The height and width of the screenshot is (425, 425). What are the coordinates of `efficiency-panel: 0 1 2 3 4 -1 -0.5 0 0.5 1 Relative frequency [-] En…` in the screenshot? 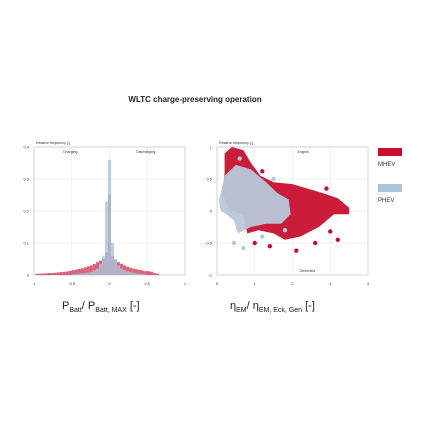 It's located at (287, 213).